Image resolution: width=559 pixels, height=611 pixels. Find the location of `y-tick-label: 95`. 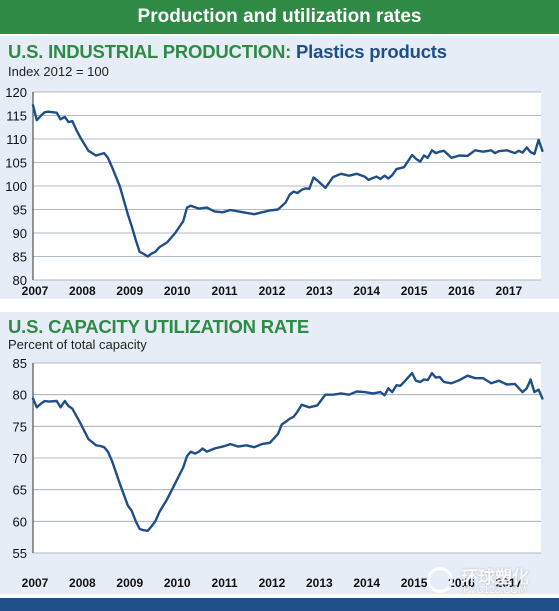

y-tick-label: 95 is located at coordinates (20, 210).